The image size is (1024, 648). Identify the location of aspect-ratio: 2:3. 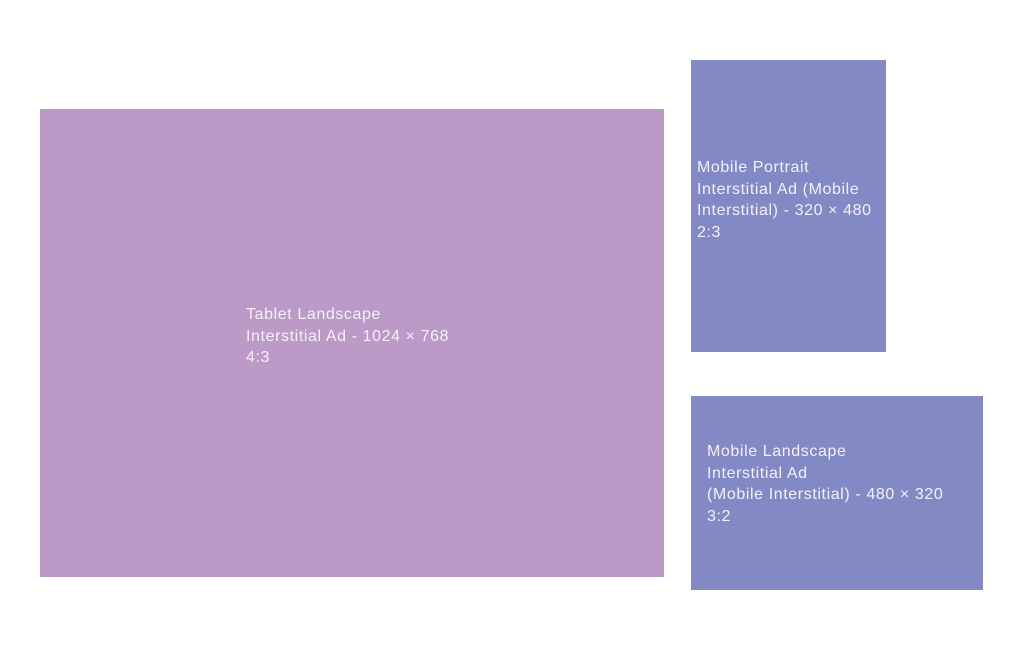
(709, 232).